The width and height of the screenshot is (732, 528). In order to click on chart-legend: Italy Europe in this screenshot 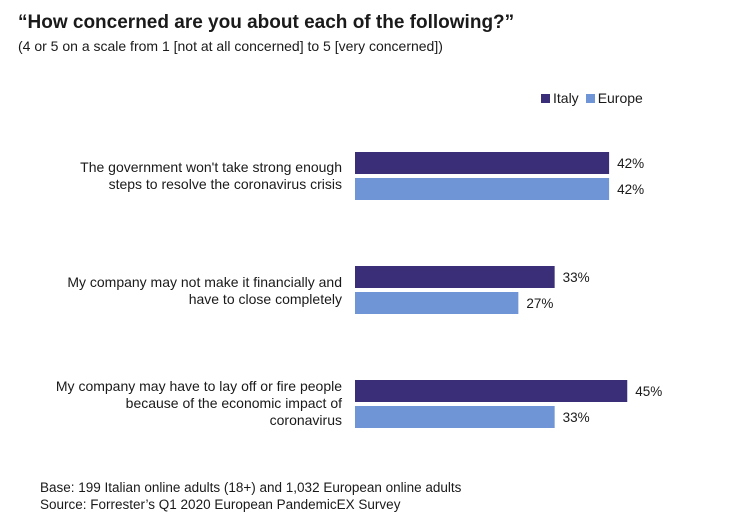, I will do `click(595, 98)`.